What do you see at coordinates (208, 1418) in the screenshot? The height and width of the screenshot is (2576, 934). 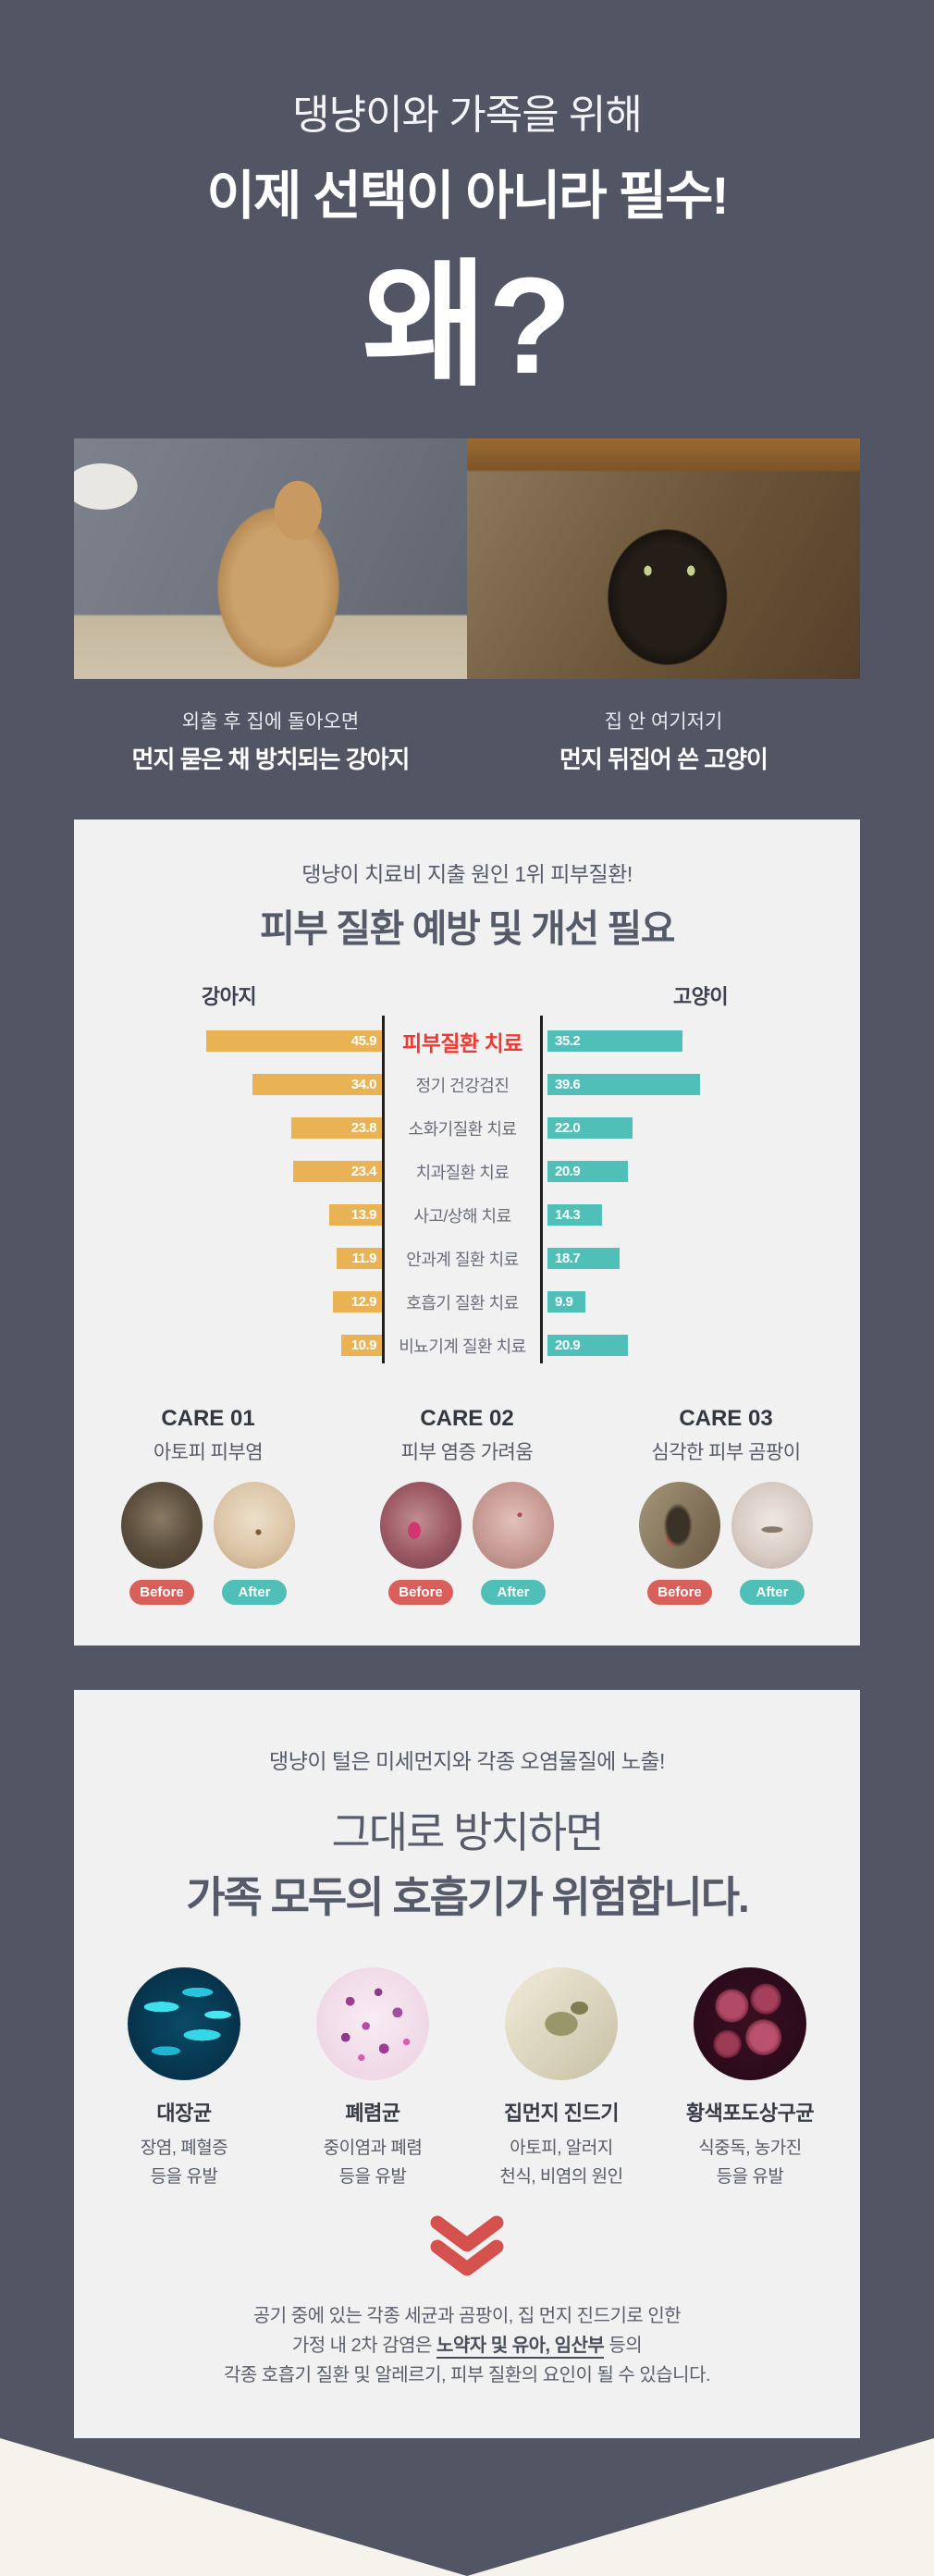 I see `care-title: CARE 01` at bounding box center [208, 1418].